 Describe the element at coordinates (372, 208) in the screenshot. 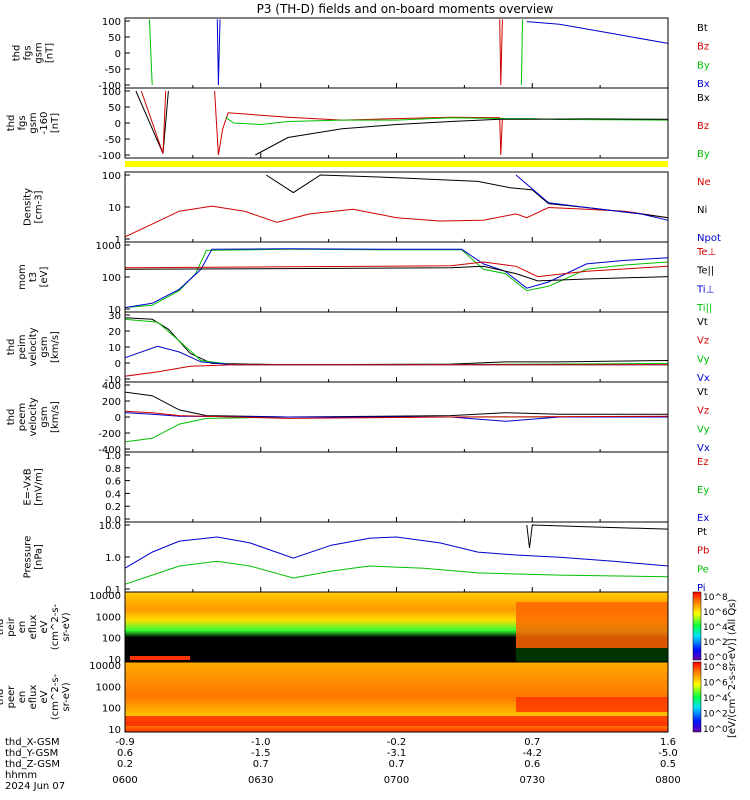

I see `panel-density: Density[cm-3] 100 10 1 Ne Ni Npot` at that location.